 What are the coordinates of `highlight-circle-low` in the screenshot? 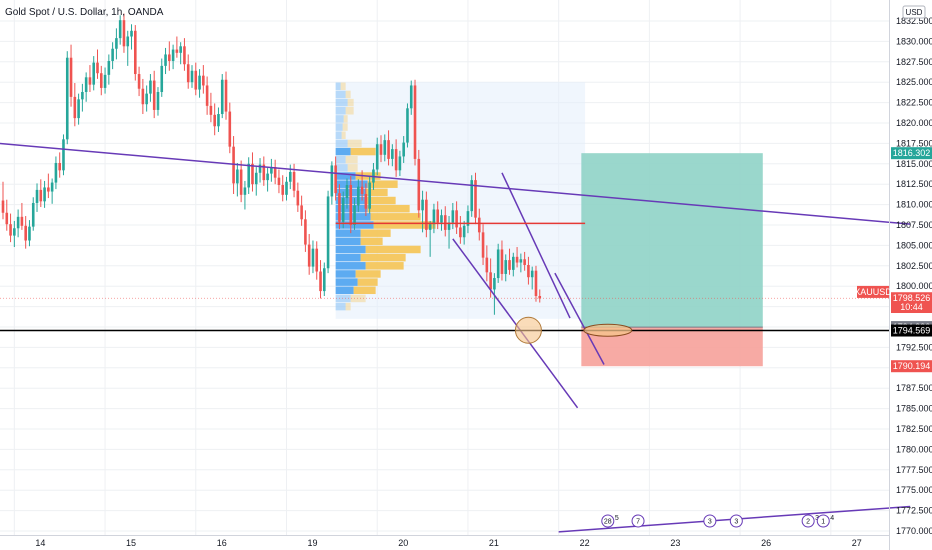 It's located at (528, 330).